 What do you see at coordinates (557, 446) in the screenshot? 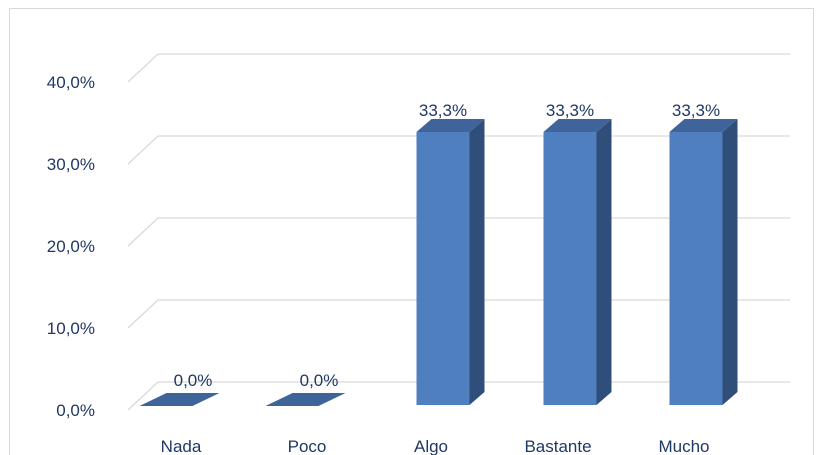
I see `x-tick-label: Bastante` at bounding box center [557, 446].